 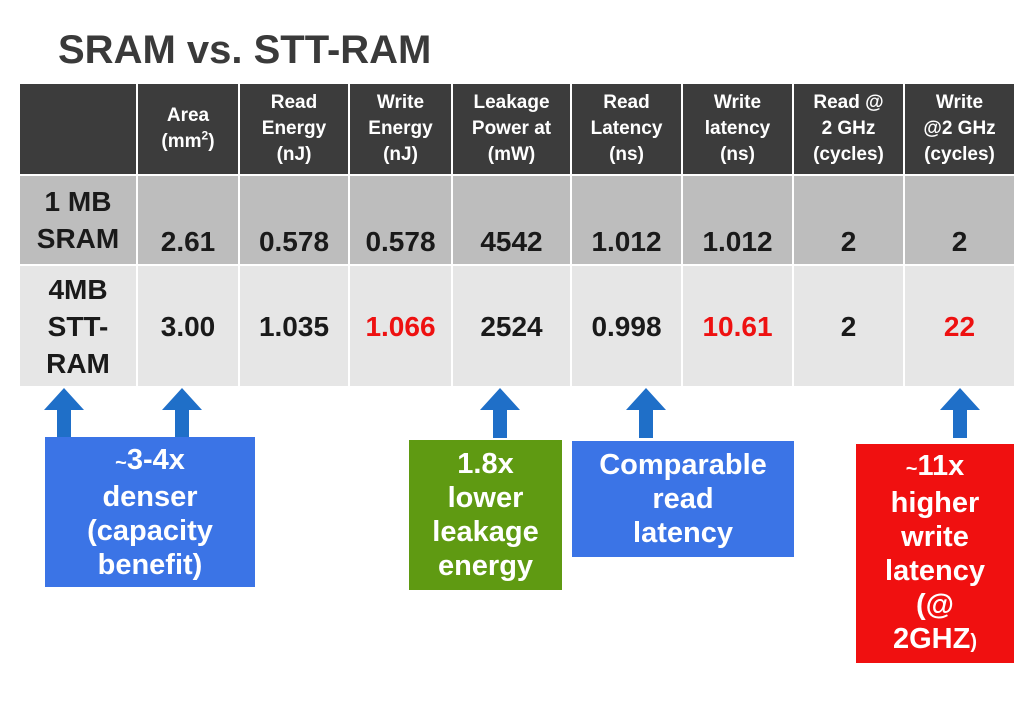 I want to click on header-read-energy: Read Energy (nJ), so click(x=294, y=129).